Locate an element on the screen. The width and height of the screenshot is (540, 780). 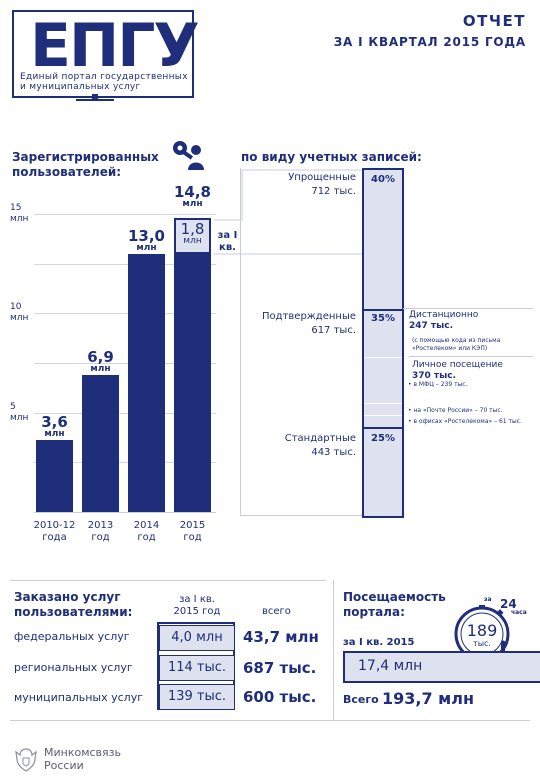
personal-item-post: • на «Почте России» – 70 тыс. is located at coordinates (455, 410).